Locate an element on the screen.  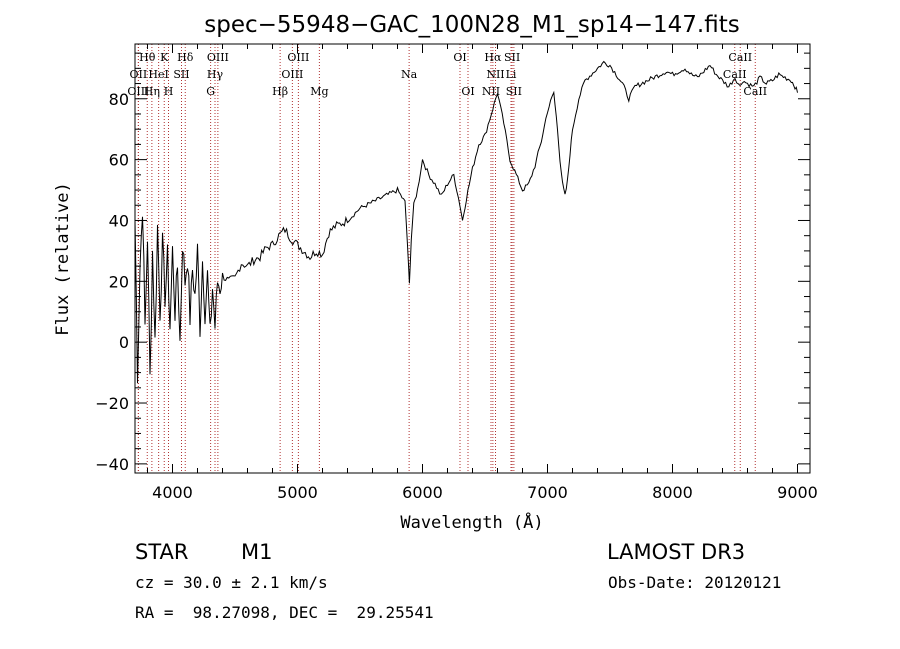
spectral-line-label: Li is located at coordinates (511, 74).